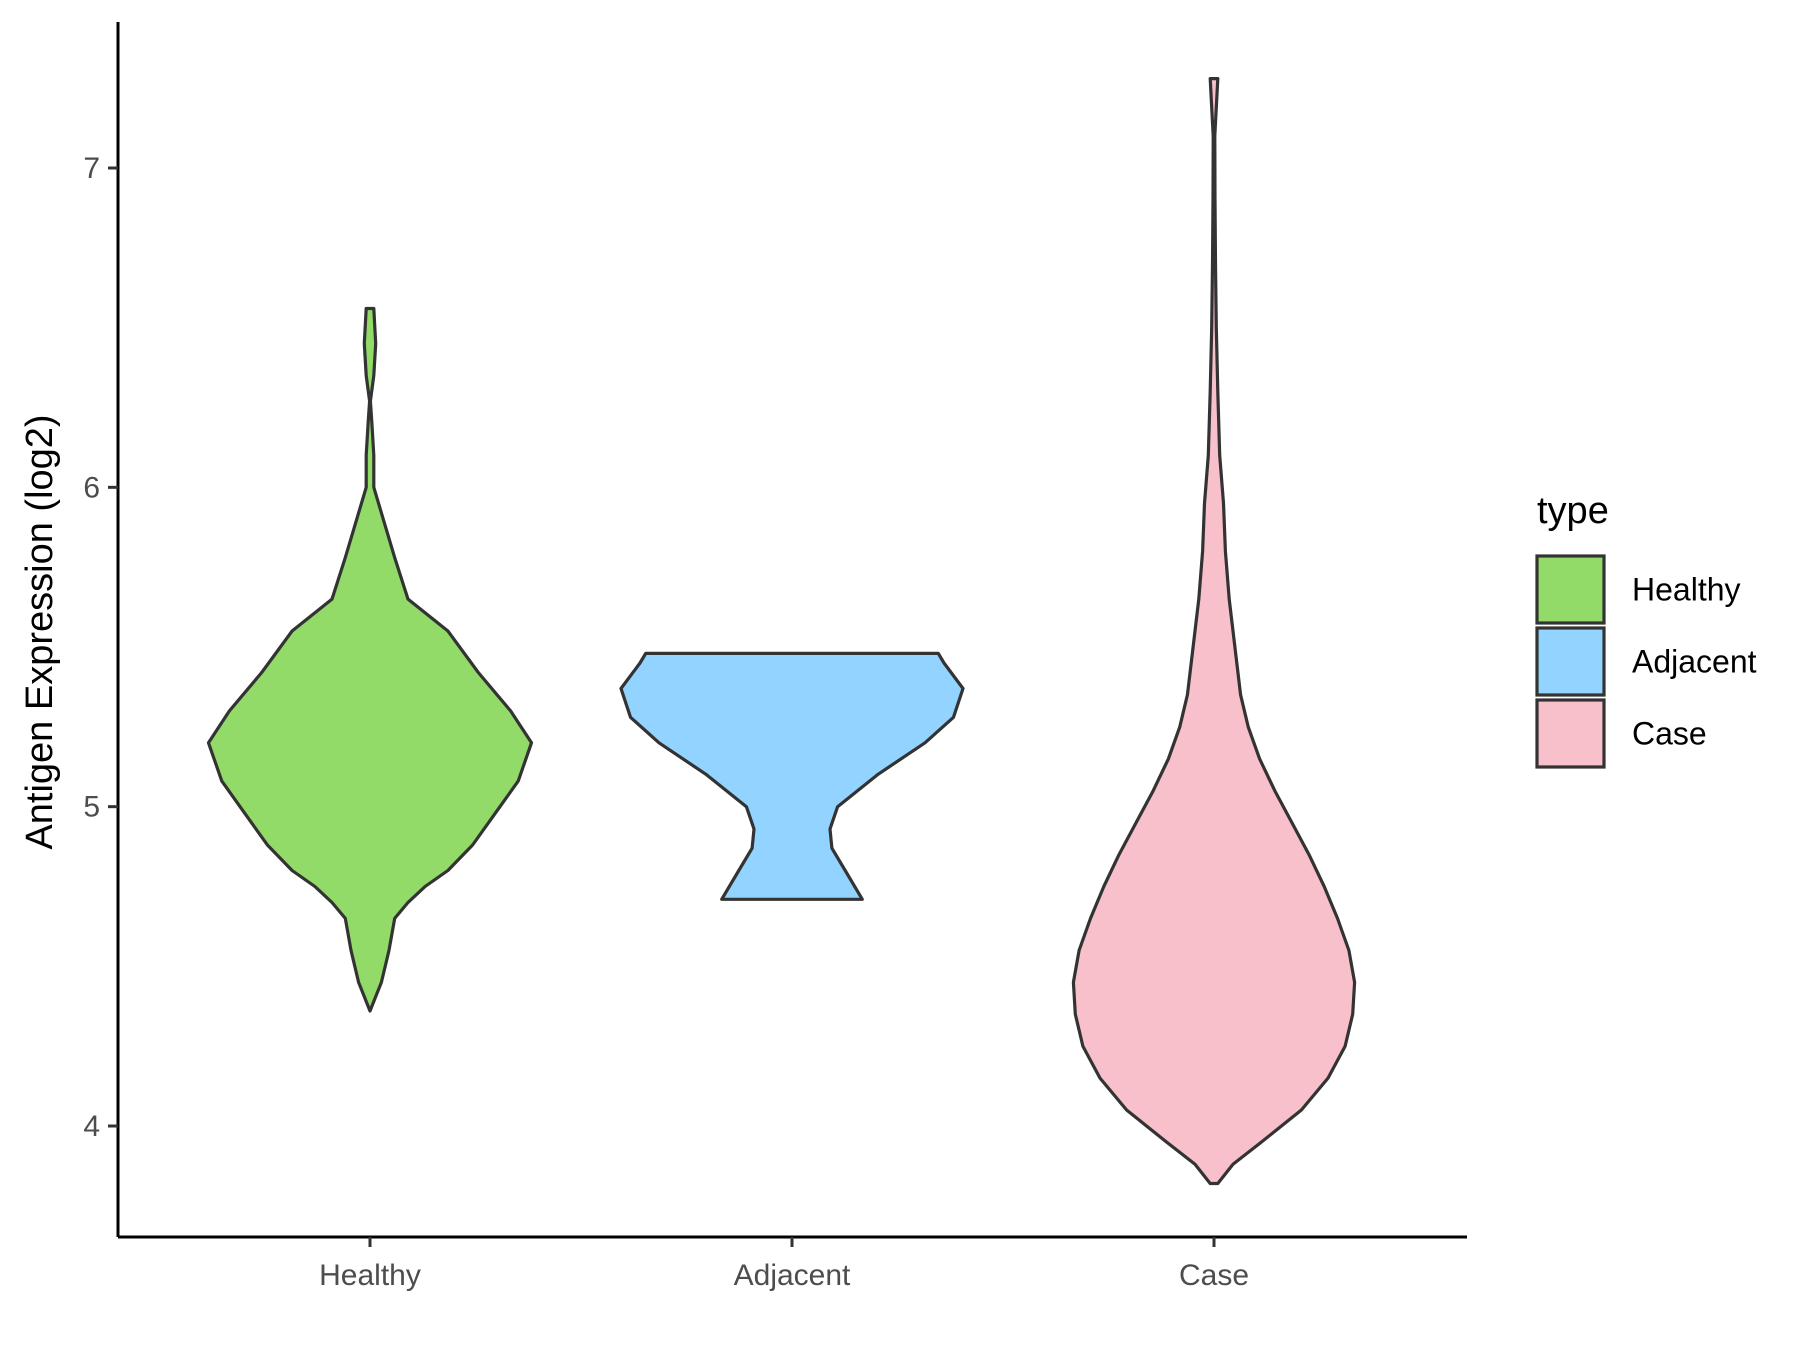 The width and height of the screenshot is (1800, 1350). What do you see at coordinates (1573, 511) in the screenshot?
I see `legend-title: type` at bounding box center [1573, 511].